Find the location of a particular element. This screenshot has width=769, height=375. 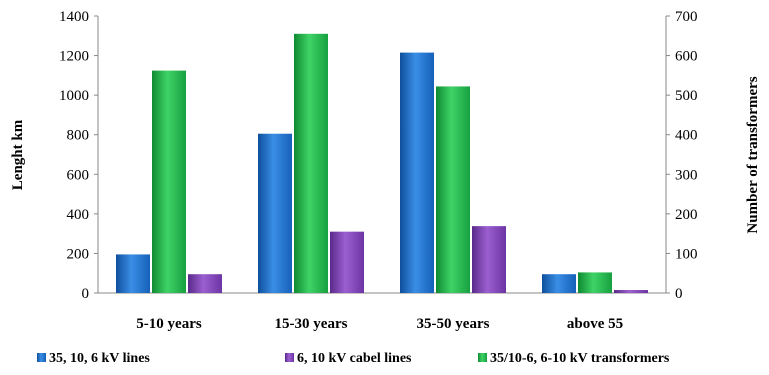

right-tick-label: 400 is located at coordinates (686, 136).